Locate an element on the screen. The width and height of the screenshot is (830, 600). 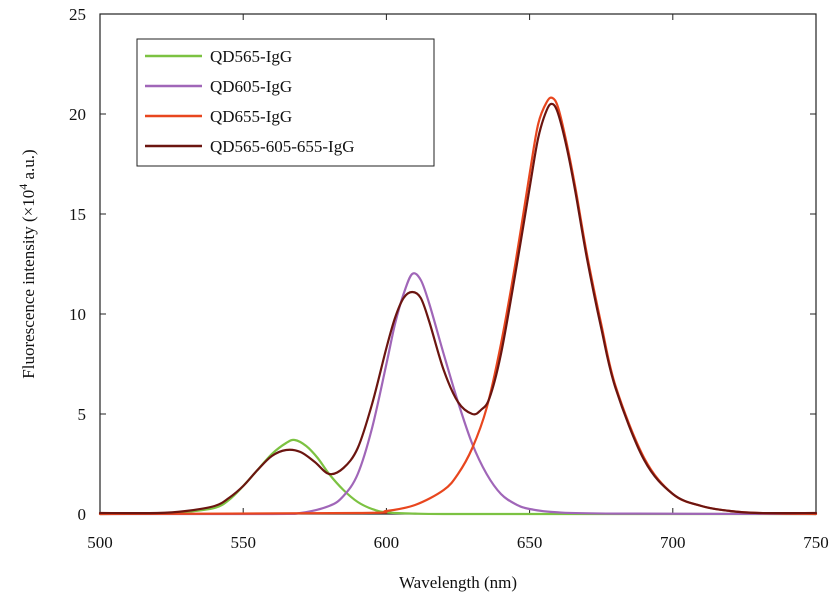
x-tick-label: 600 is located at coordinates (387, 542).